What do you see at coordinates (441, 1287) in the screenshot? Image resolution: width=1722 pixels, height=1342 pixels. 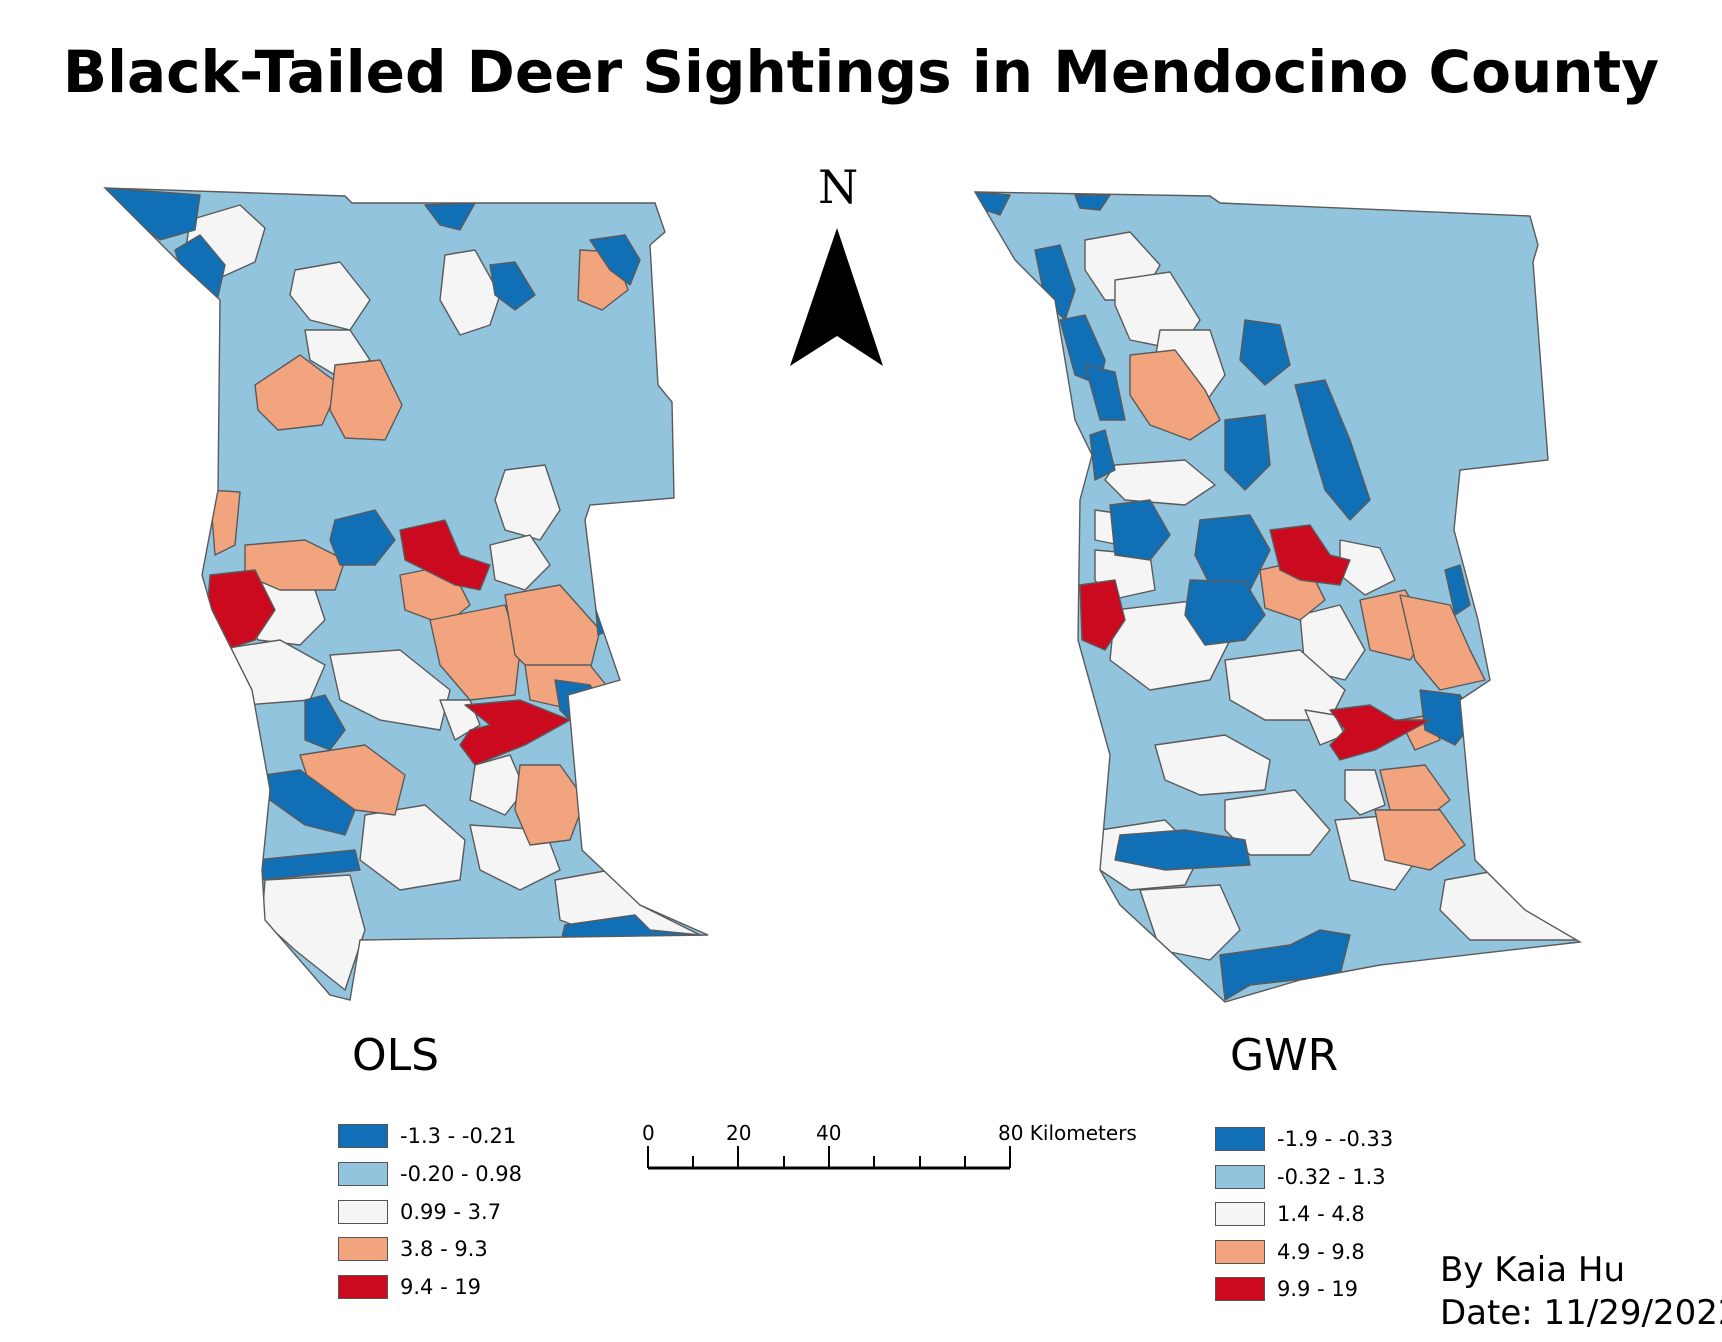 I see `legend-label: 9.4 - 19` at bounding box center [441, 1287].